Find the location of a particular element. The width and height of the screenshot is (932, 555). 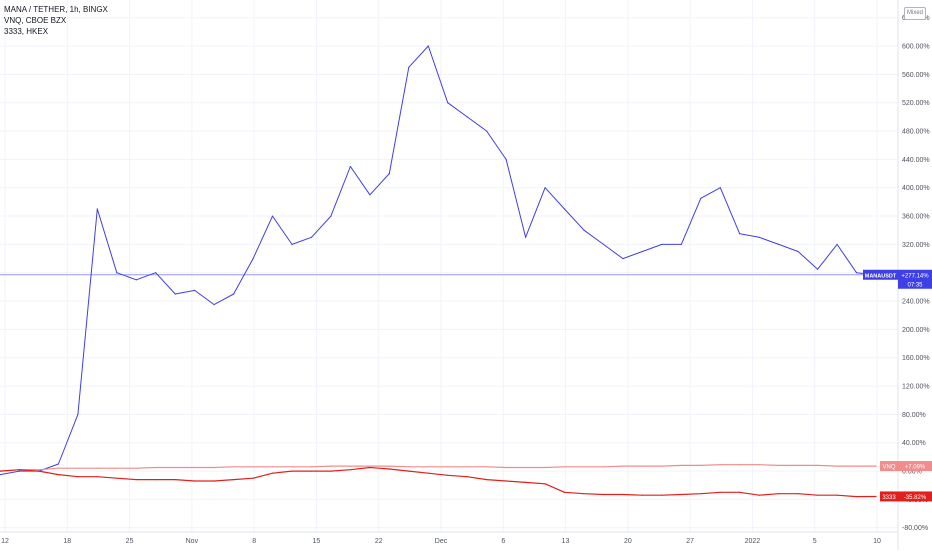

x-tick-label: 25 is located at coordinates (130, 541).